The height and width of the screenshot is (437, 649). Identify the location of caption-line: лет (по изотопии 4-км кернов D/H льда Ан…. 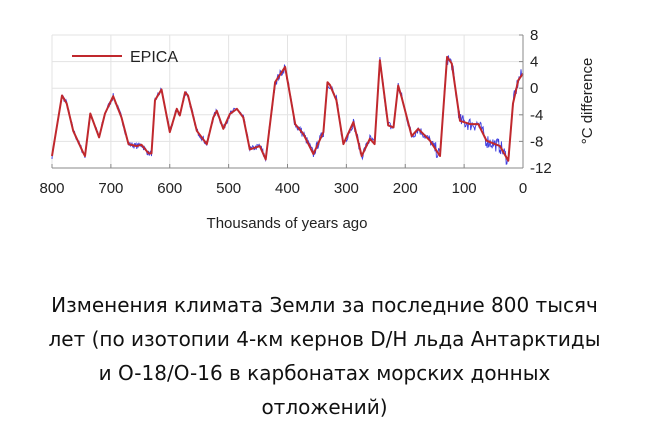
(324, 339).